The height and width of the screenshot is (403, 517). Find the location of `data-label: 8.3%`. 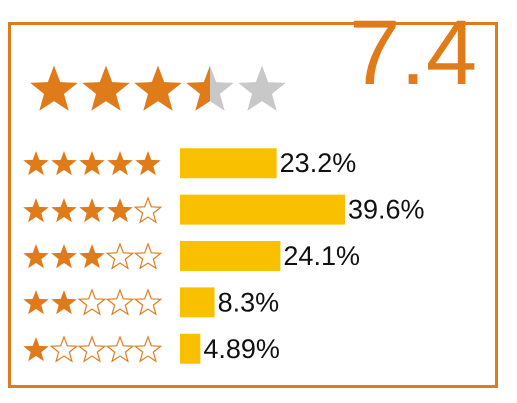

data-label: 8.3% is located at coordinates (249, 302).